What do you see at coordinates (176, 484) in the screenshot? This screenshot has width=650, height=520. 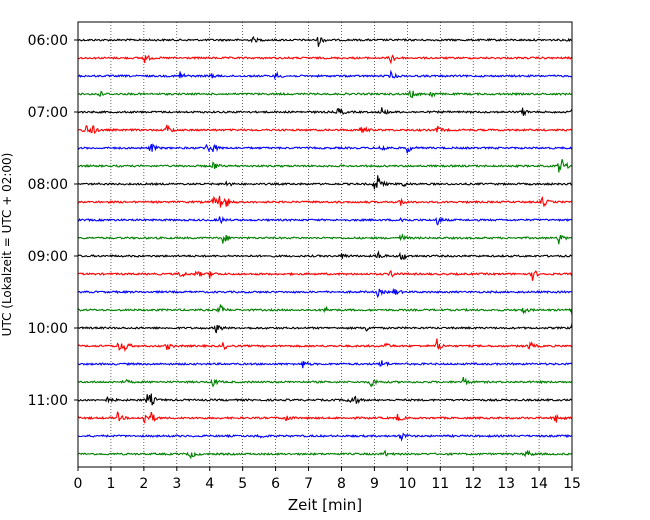 I see `x-tick-label: 3` at bounding box center [176, 484].